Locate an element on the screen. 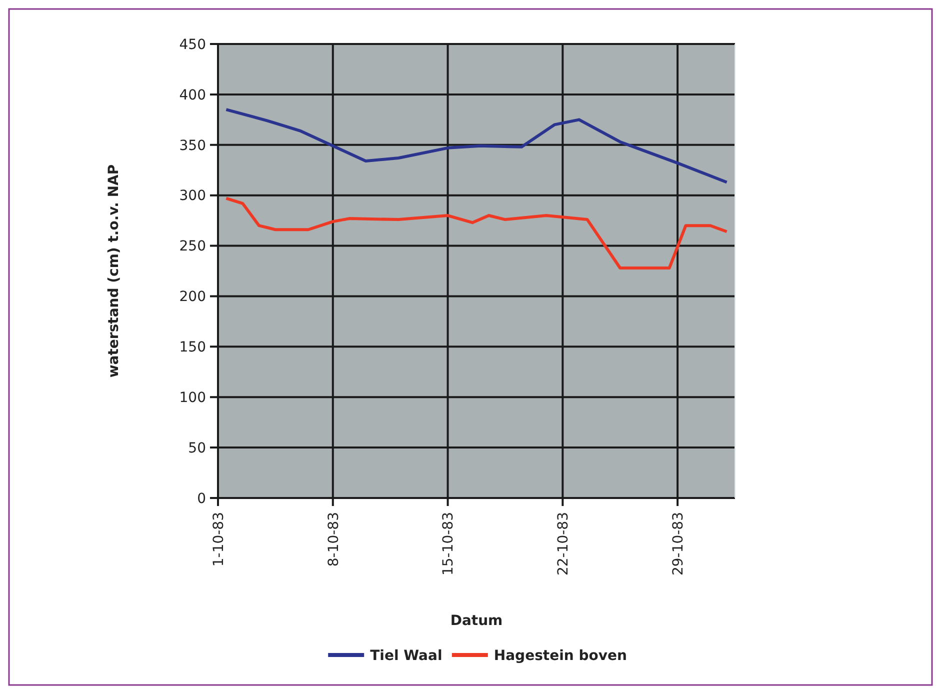 The width and height of the screenshot is (941, 694). y-tick-label: 350 is located at coordinates (192, 146).